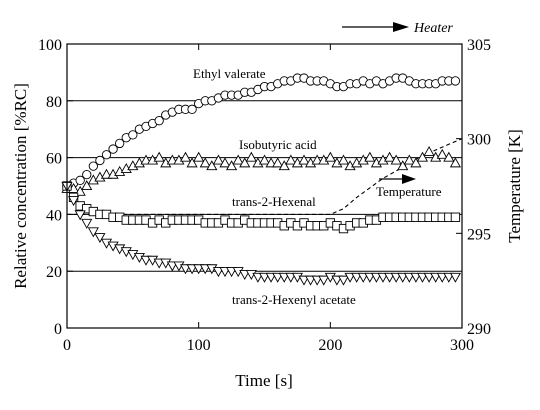 The image size is (540, 410). I want to click on x-tick-label: 100, so click(199, 345).